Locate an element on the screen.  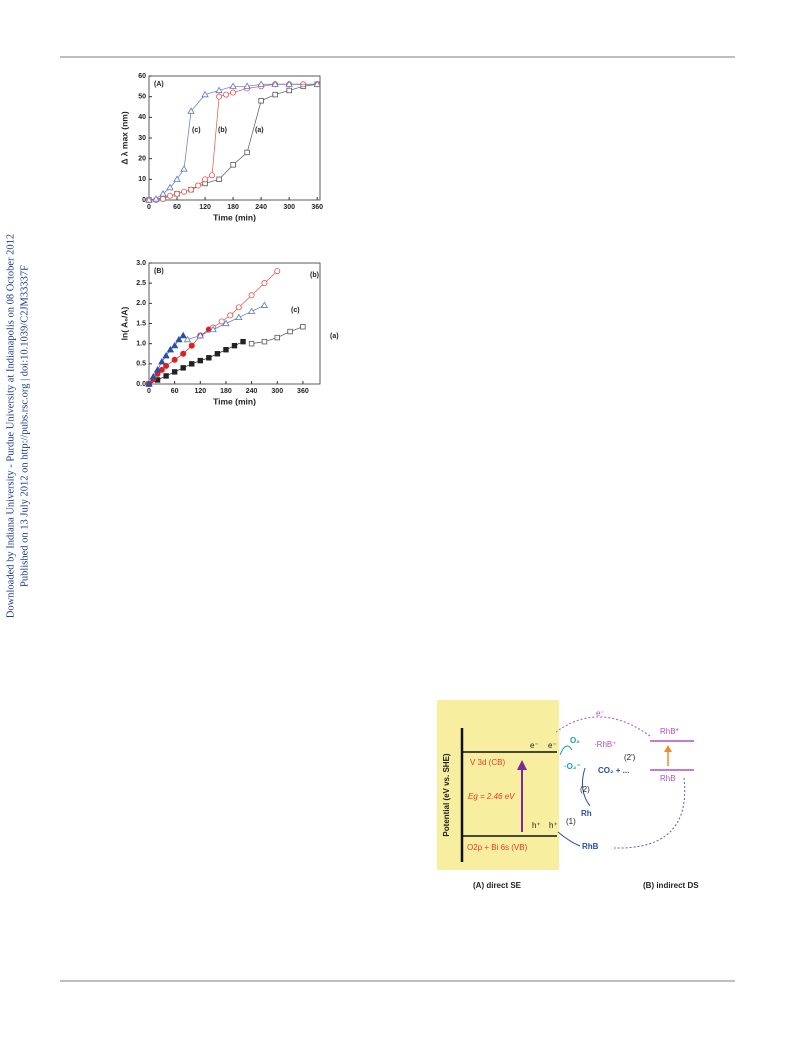
oxygen: O₂ is located at coordinates (575, 740).